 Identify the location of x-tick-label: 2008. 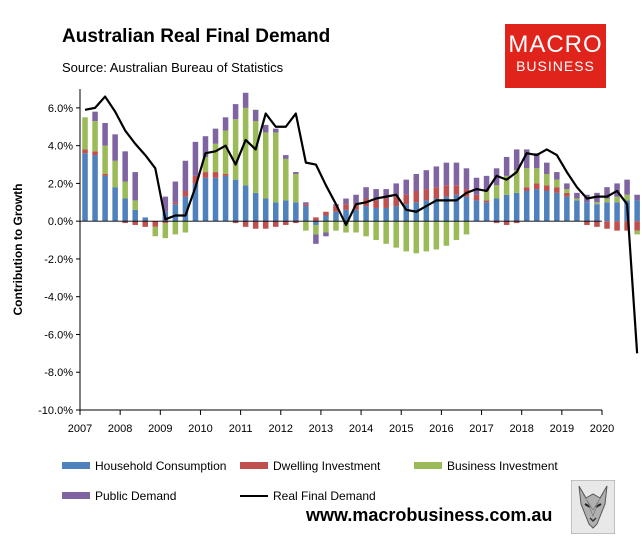
(120, 429).